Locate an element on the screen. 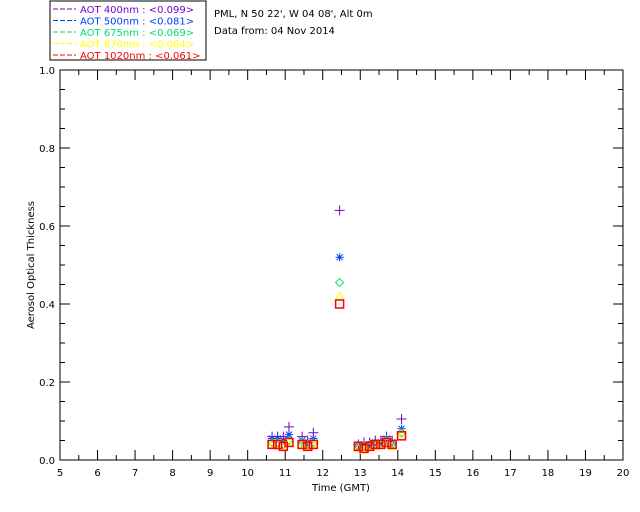  x-tick-label: 14 is located at coordinates (397, 473).